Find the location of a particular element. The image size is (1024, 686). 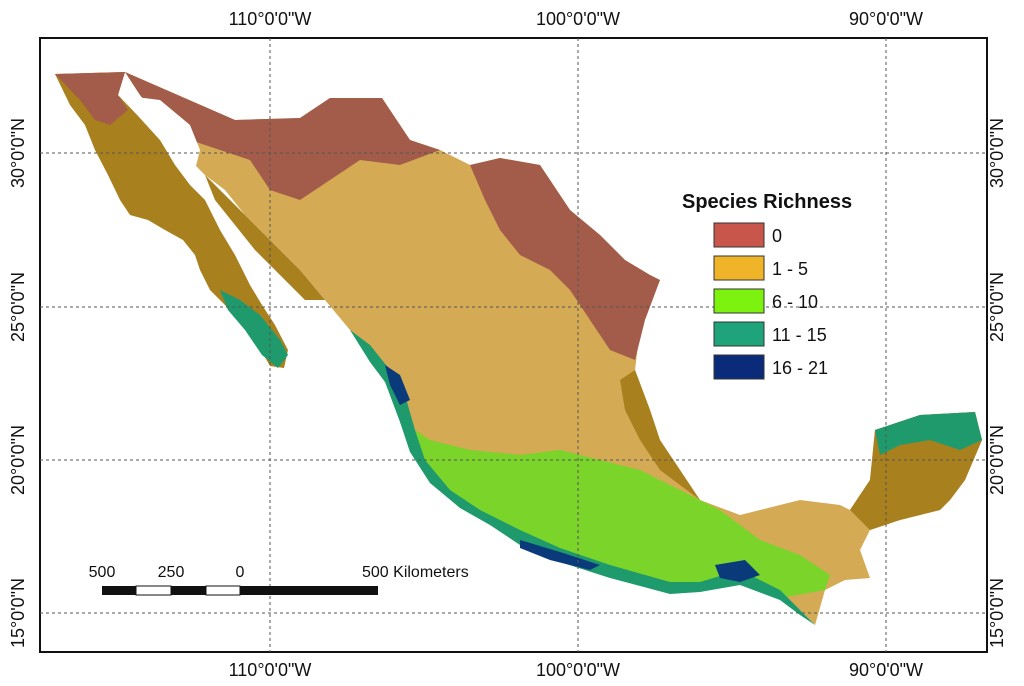

high-richness-zone-sinaloa is located at coordinates (397, 385).